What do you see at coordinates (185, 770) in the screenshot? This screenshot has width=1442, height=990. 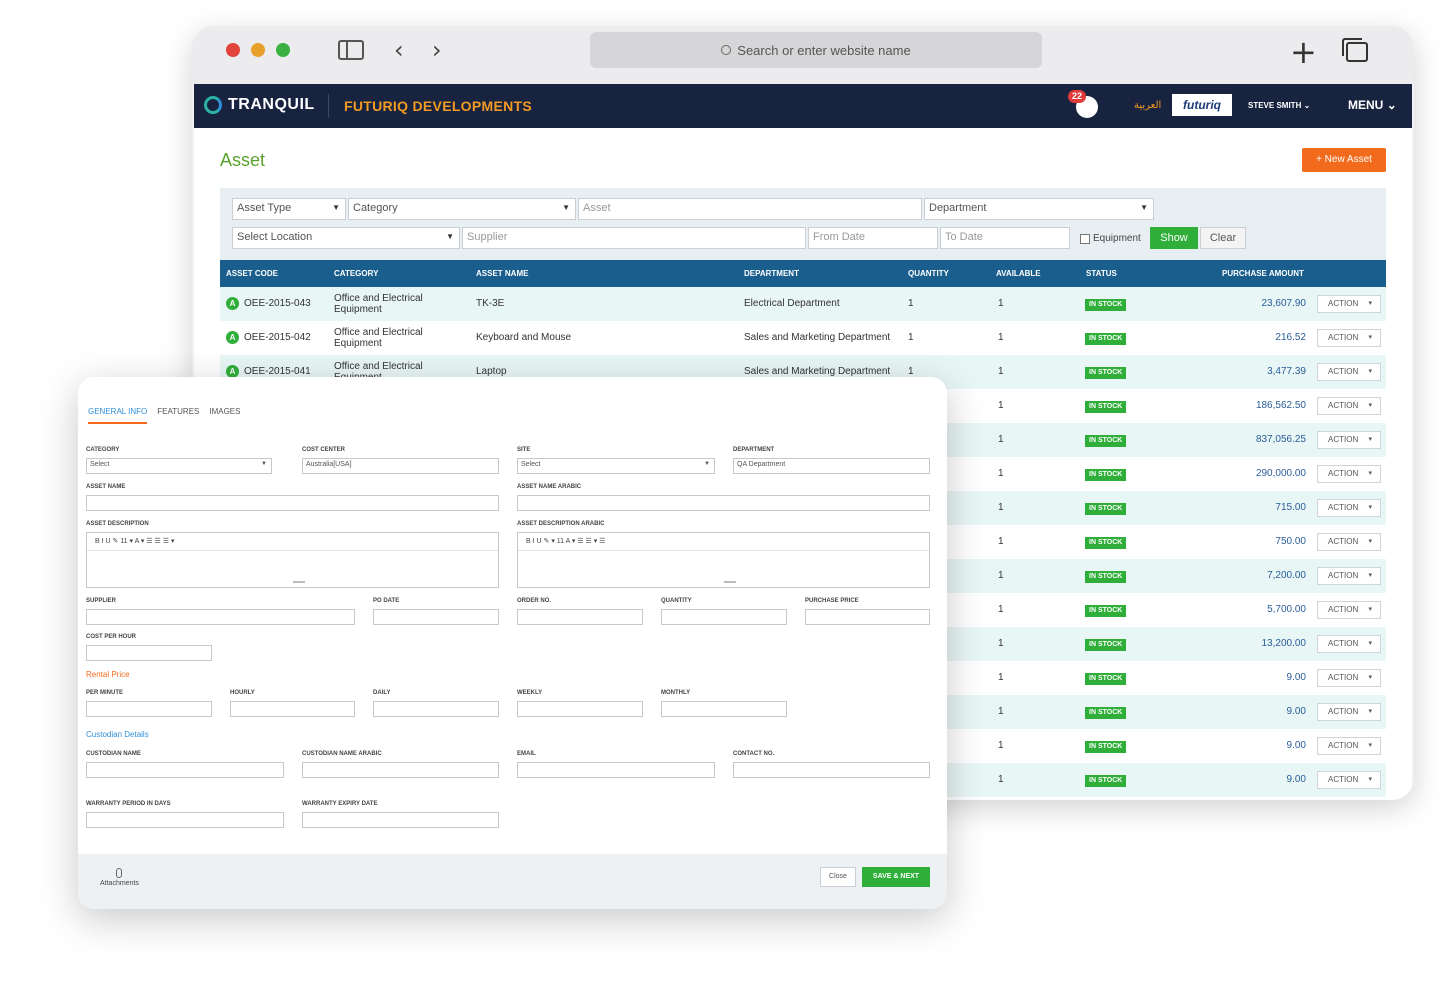 I see `custodian-name-input` at bounding box center [185, 770].